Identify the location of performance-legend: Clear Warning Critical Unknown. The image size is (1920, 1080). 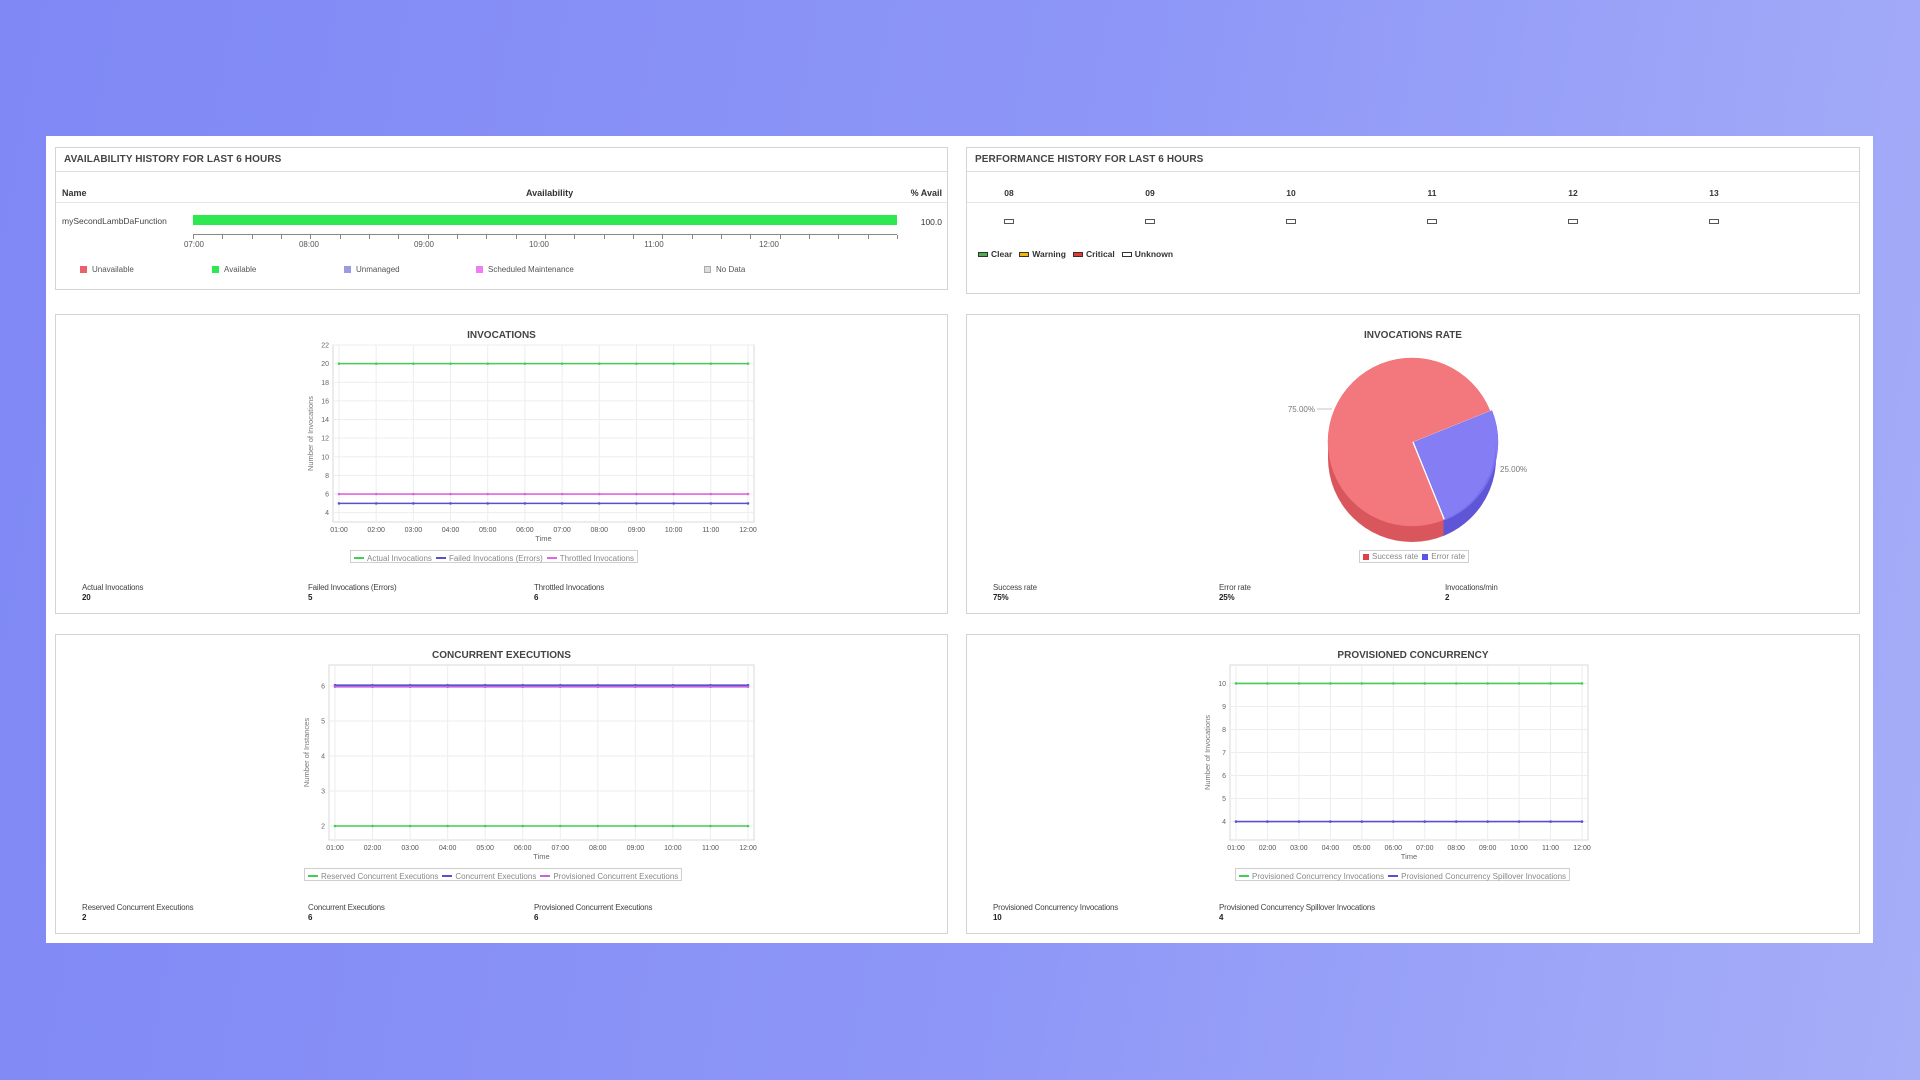
(1075, 254).